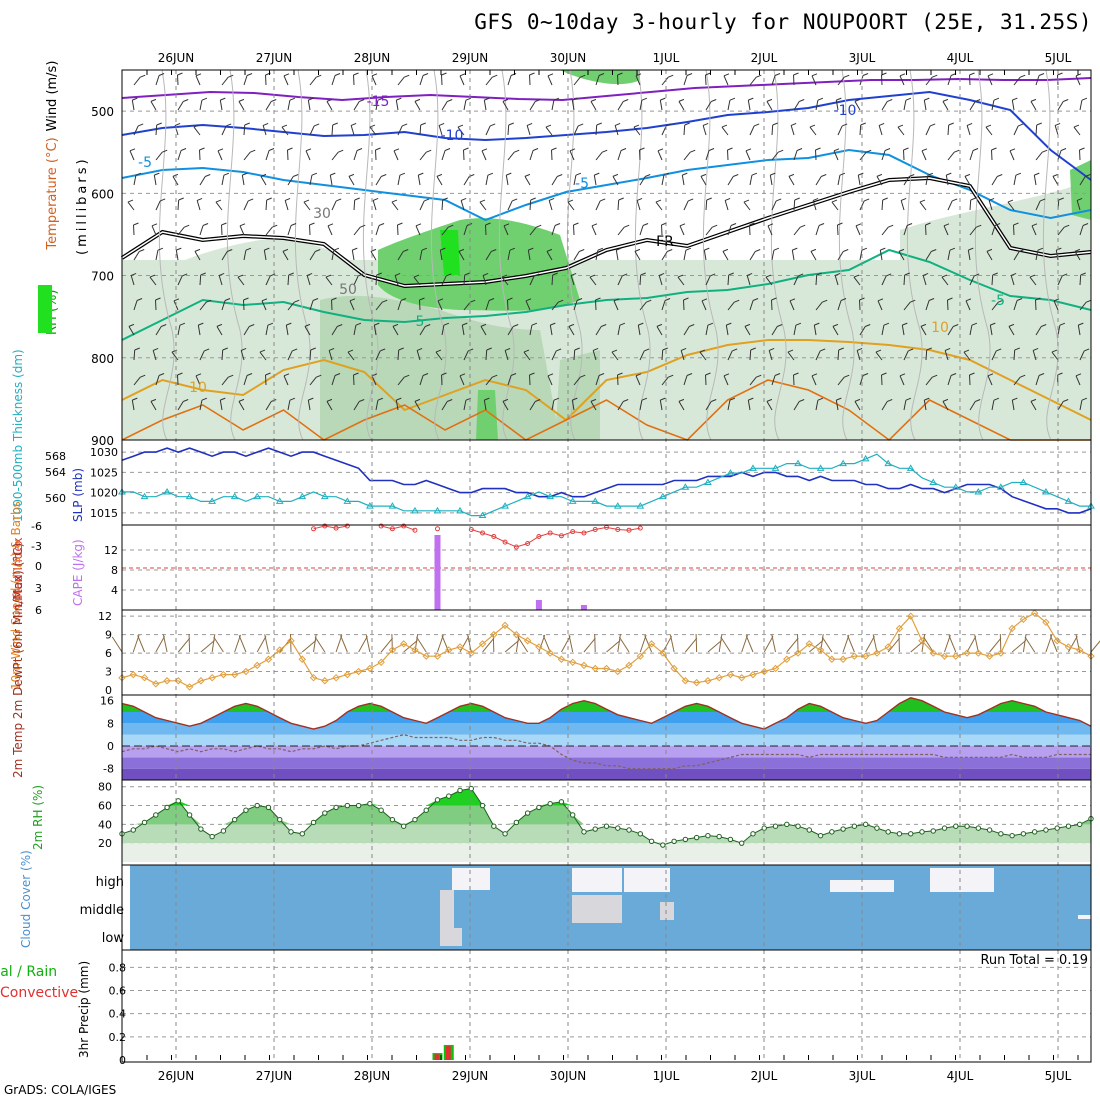  Describe the element at coordinates (107, 701) in the screenshot. I see `temp-tick: 16` at that location.